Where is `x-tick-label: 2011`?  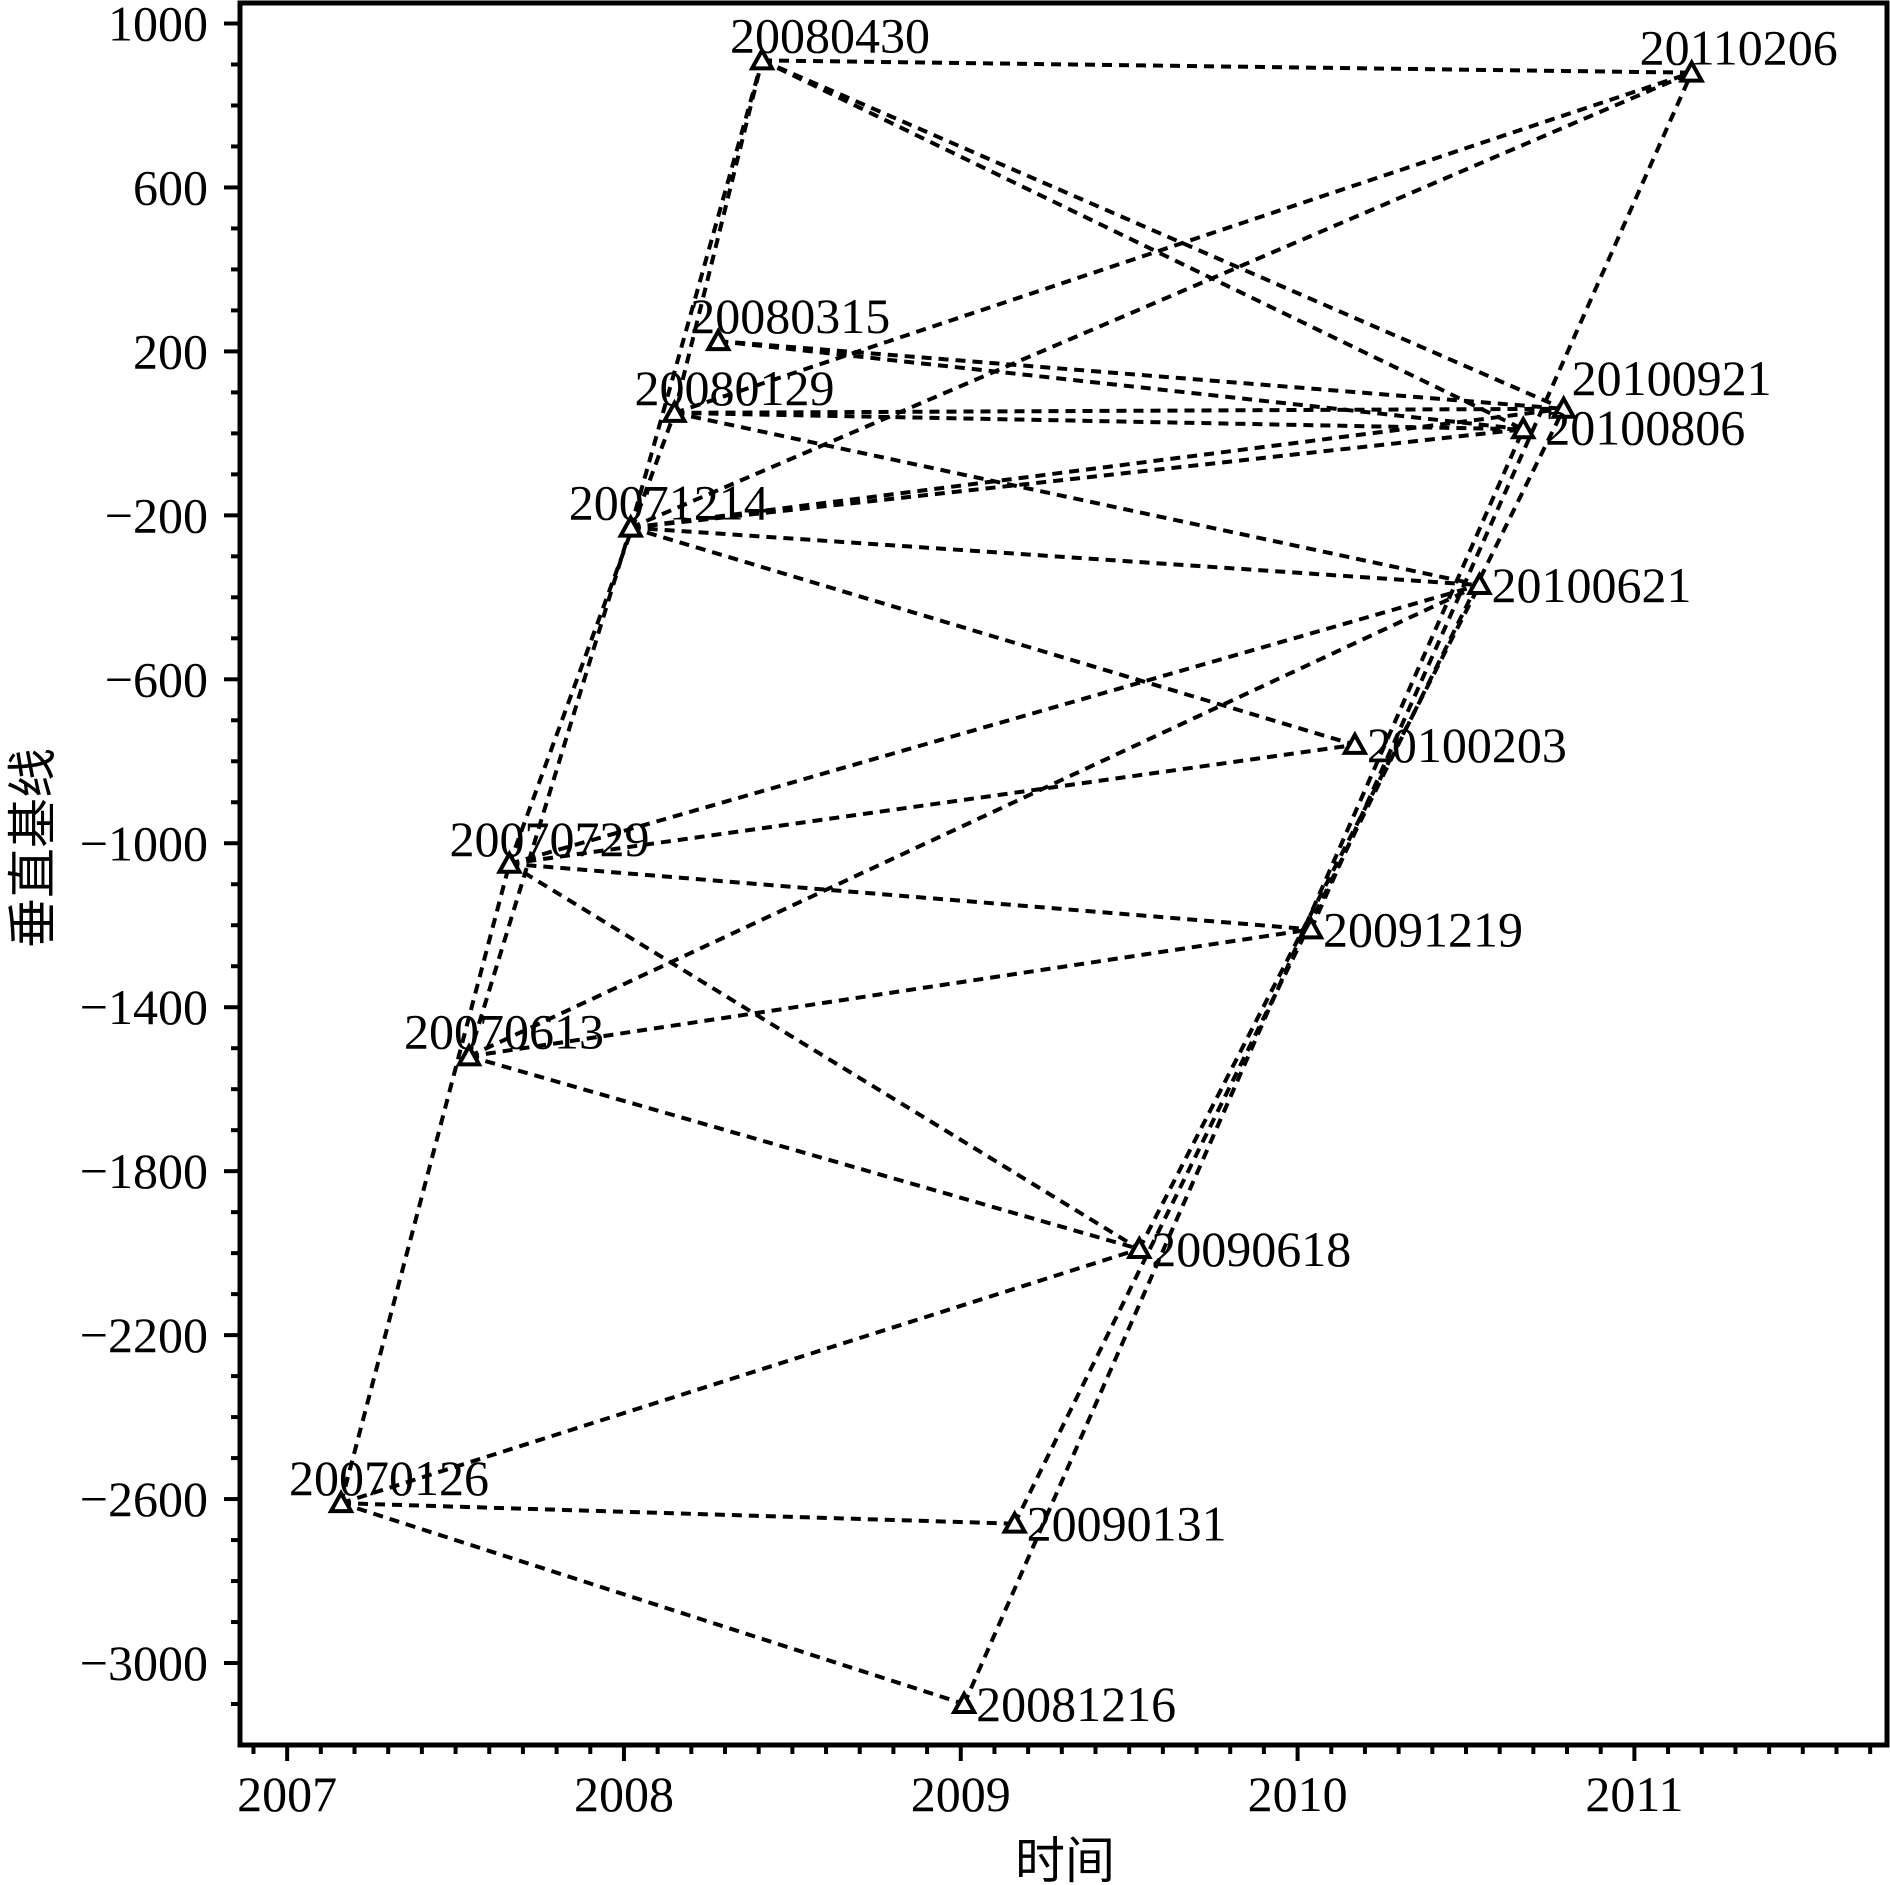 x-tick-label: 2011 is located at coordinates (1634, 1794).